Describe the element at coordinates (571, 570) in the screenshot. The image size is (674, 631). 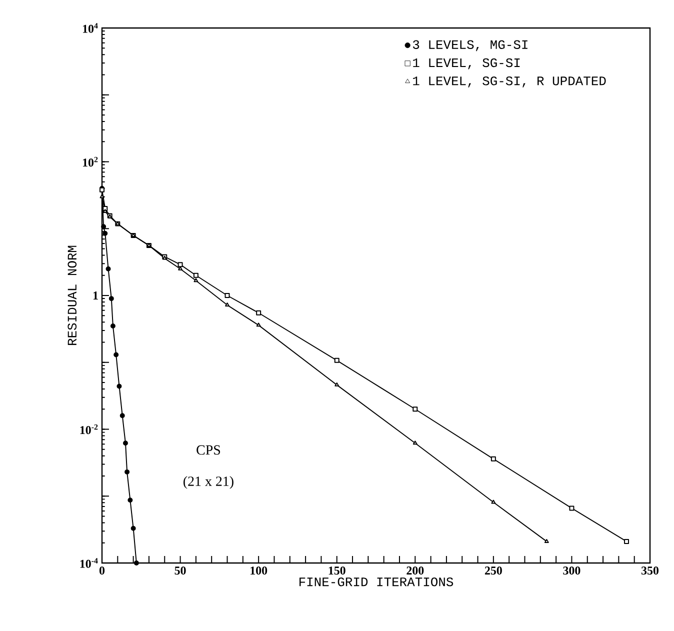
I see `x-tick-label: 300` at that location.